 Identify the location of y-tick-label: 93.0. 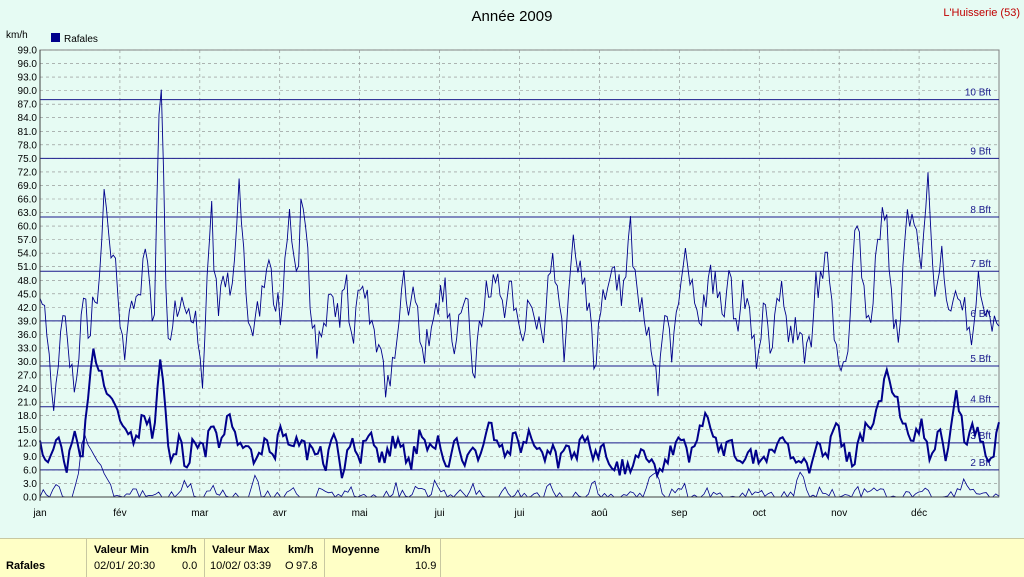
(28, 78).